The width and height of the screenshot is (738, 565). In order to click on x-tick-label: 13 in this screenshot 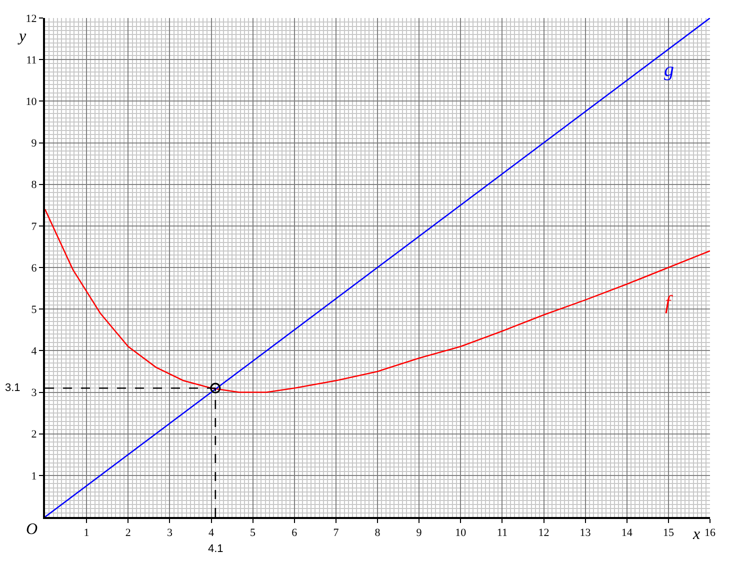, I will do `click(586, 533)`.